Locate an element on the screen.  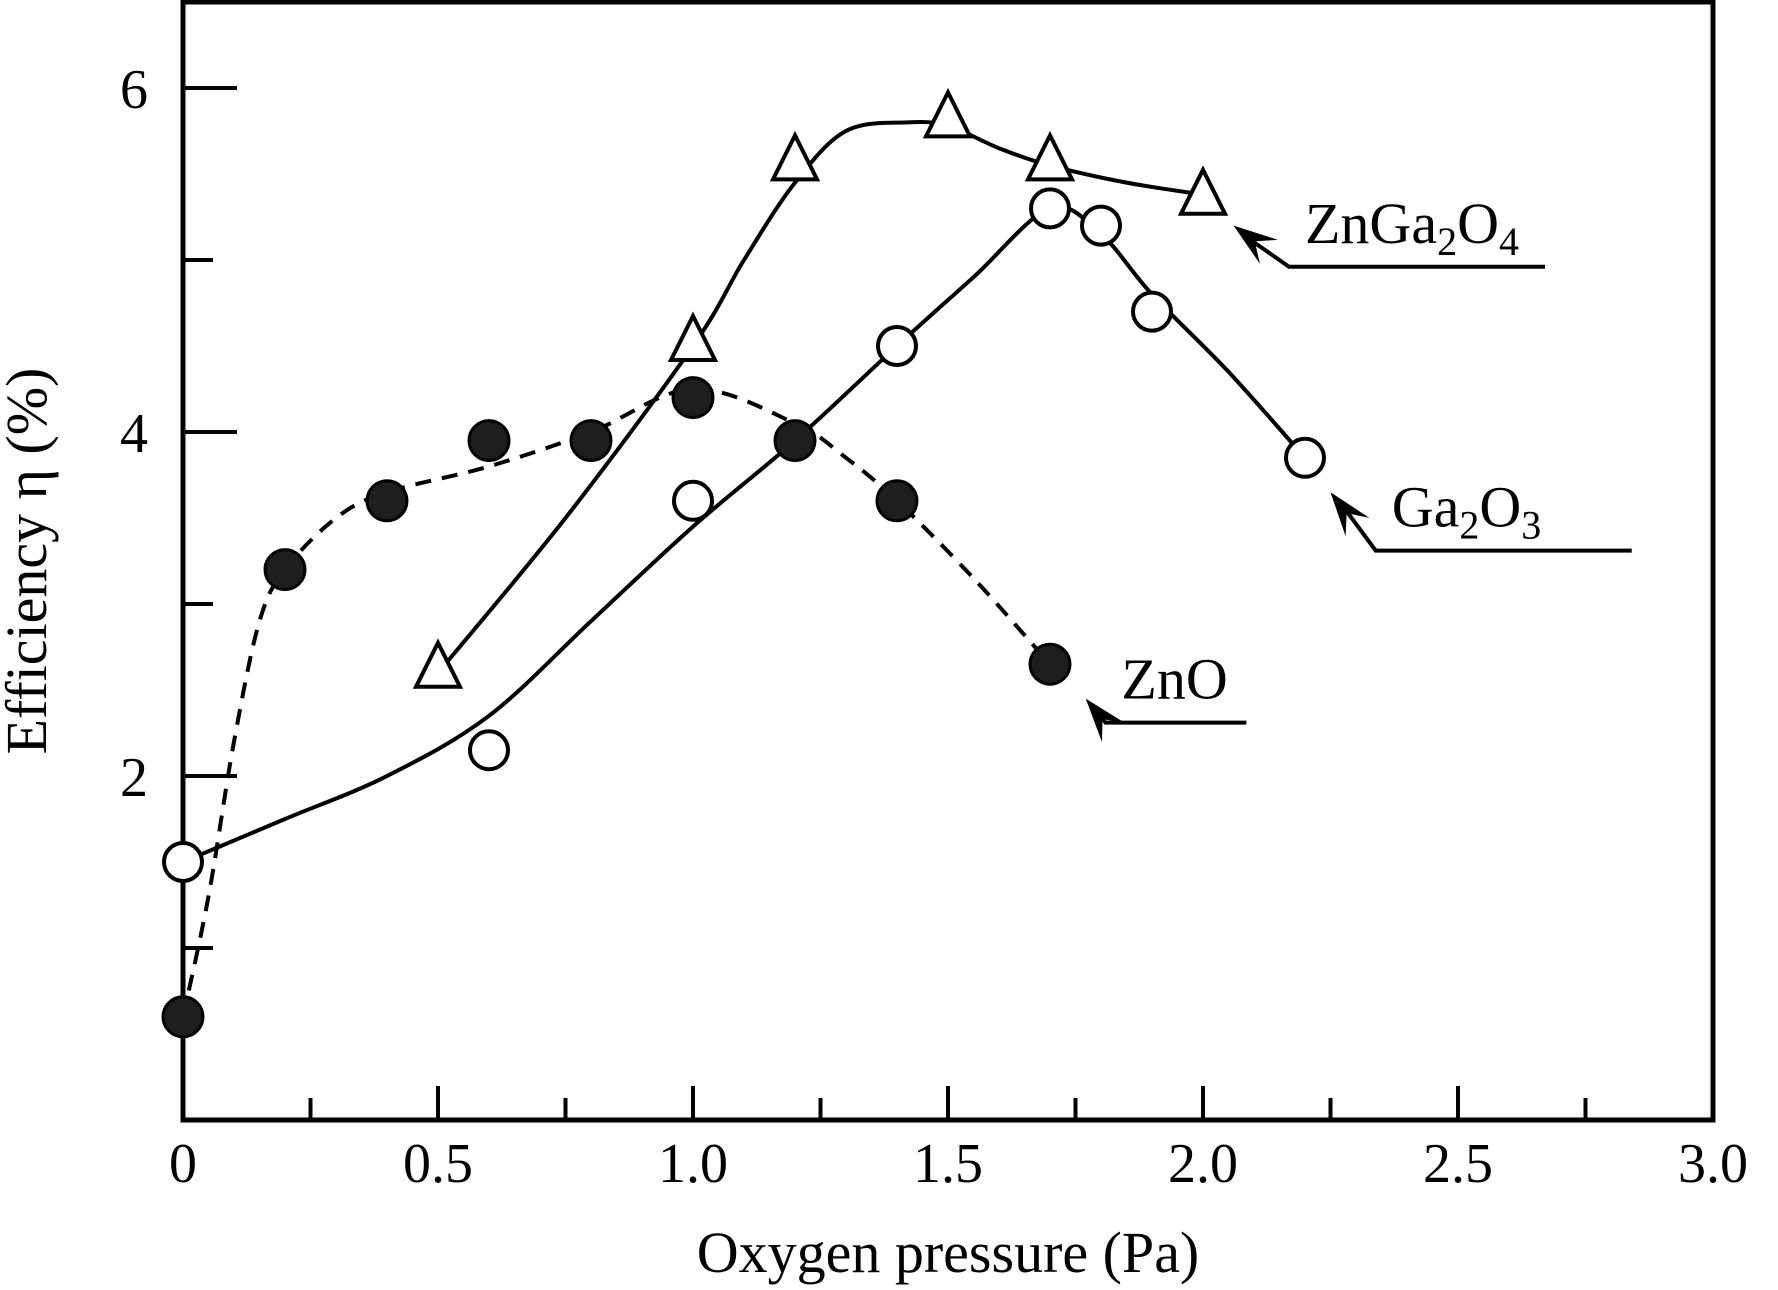
x-tick-label: 3.0 is located at coordinates (1713, 1164).